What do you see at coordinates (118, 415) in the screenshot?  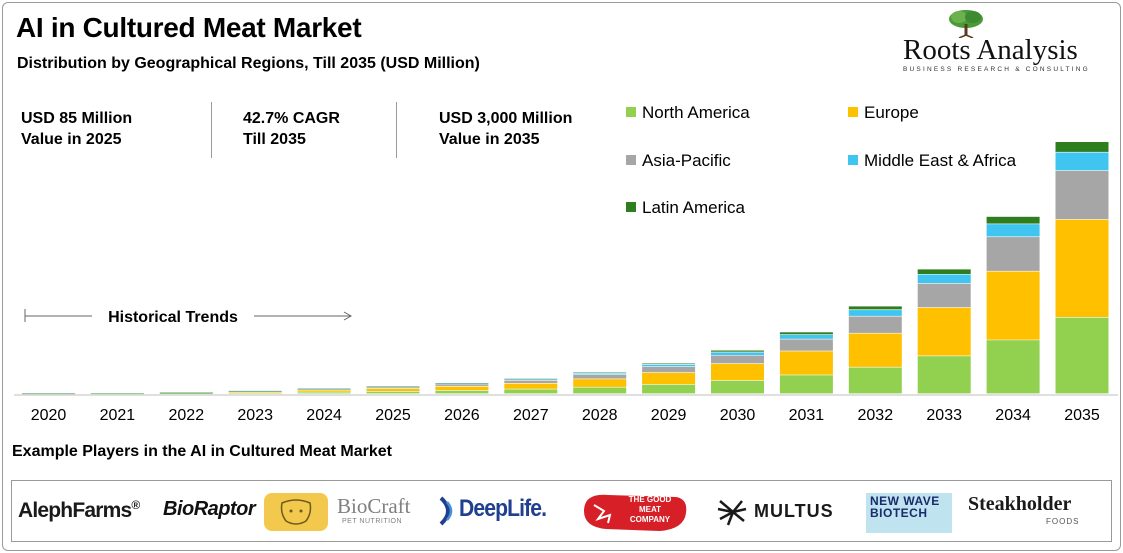 I see `x-tick-label: 2021` at bounding box center [118, 415].